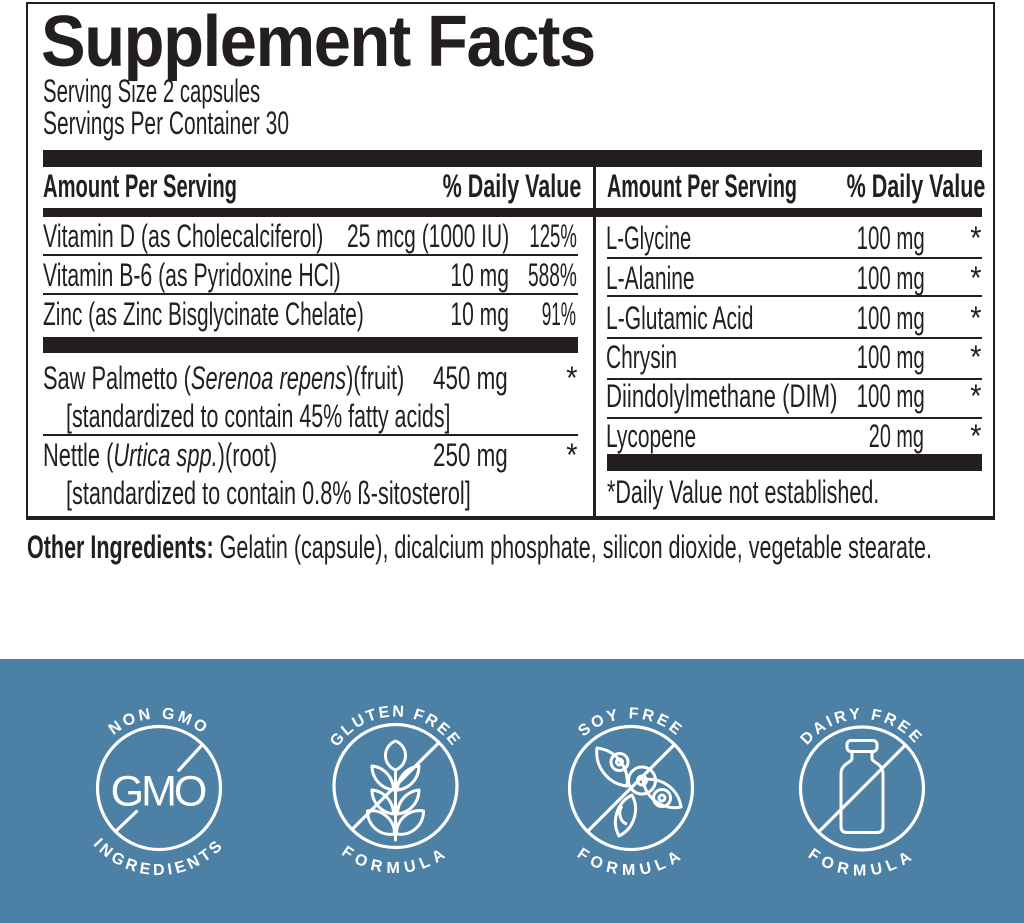 The width and height of the screenshot is (1024, 923). Describe the element at coordinates (158, 791) in the screenshot. I see `svg-text: GMO` at that location.